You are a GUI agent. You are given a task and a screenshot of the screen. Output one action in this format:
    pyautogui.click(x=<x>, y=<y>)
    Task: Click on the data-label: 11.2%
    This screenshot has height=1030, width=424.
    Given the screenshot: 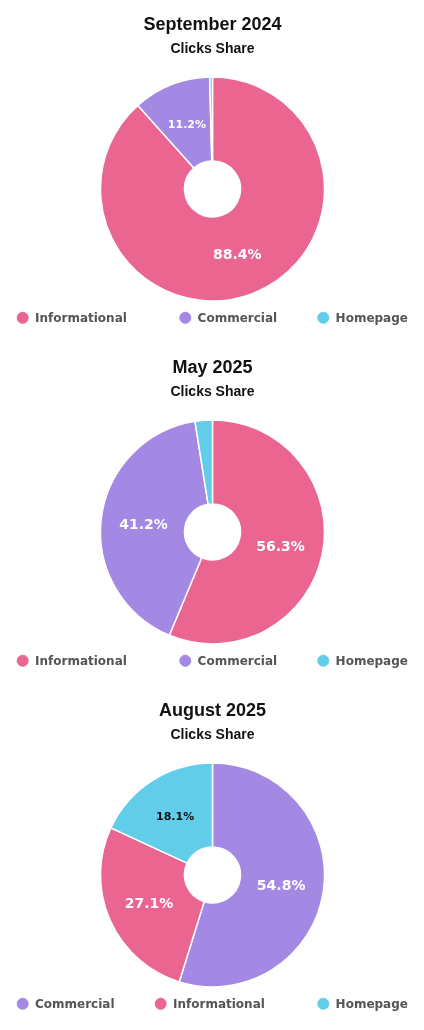 What is the action you would take?
    pyautogui.click(x=187, y=124)
    